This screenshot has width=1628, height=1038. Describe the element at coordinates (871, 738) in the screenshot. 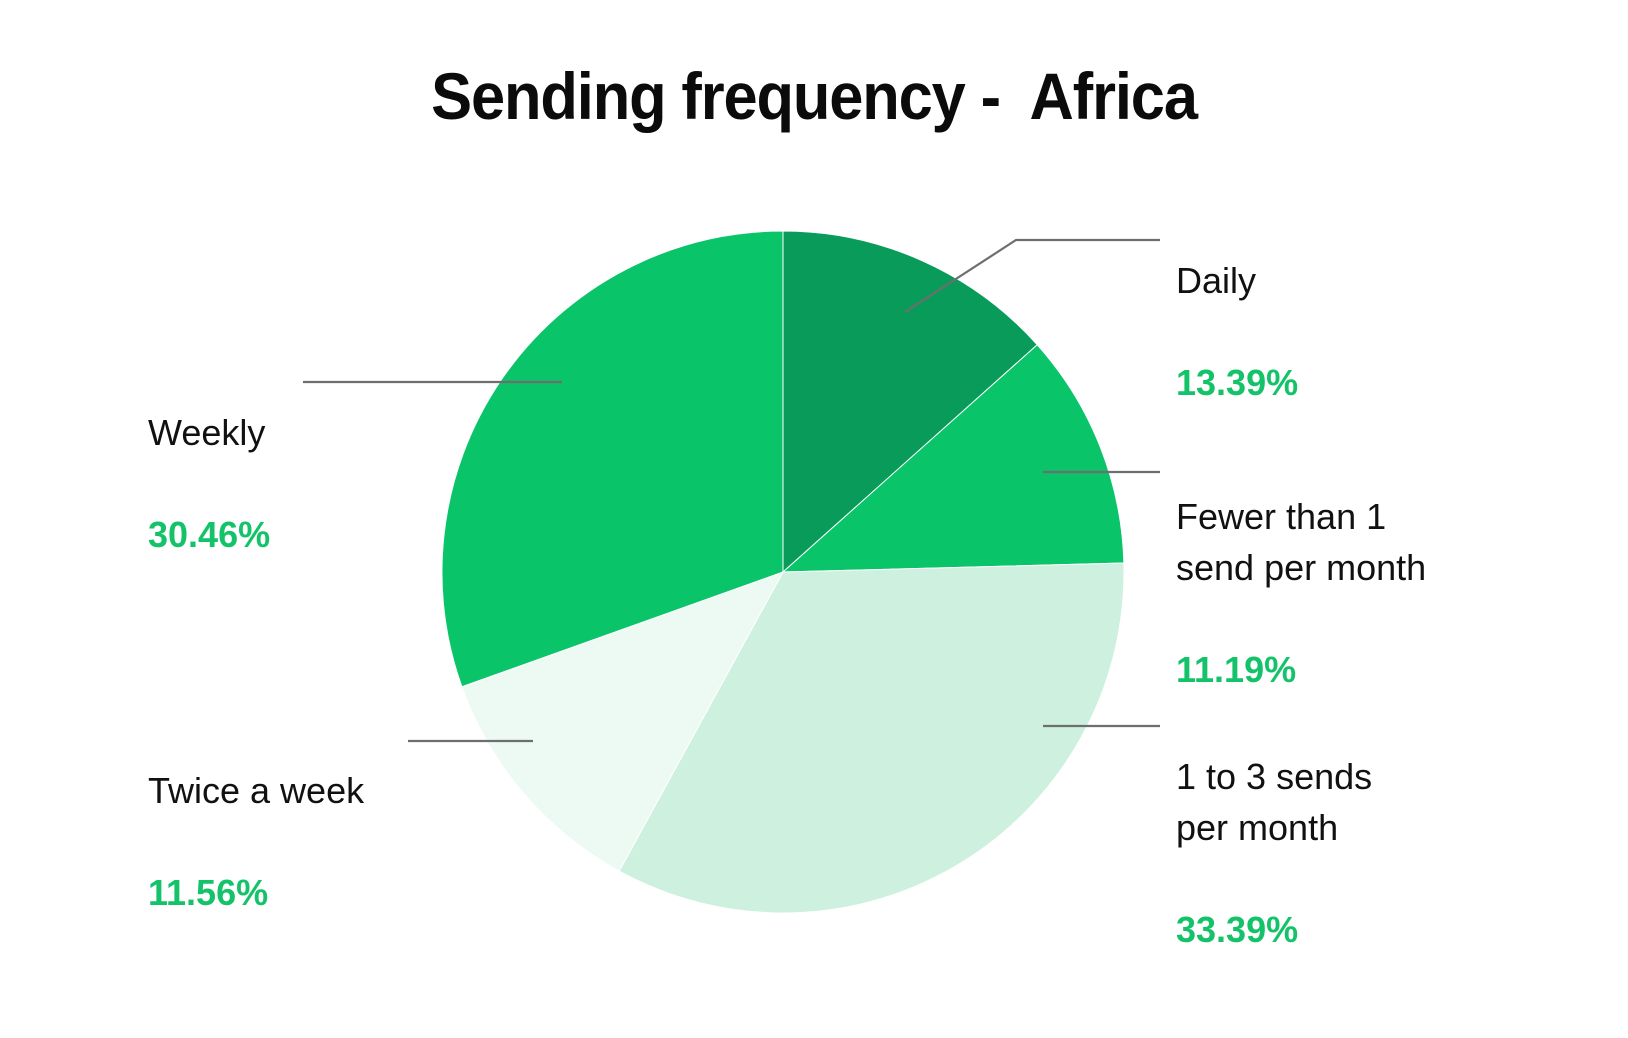

I see `pie-slice-1-to-3-sends-per-month` at that location.